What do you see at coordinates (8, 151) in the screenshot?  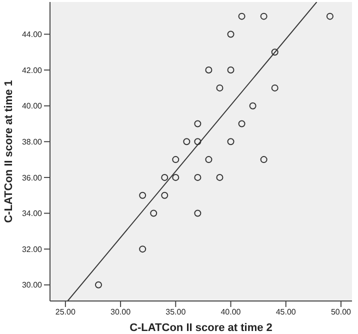 I see `y-axis-title: C-LATCon II score at time 1` at bounding box center [8, 151].